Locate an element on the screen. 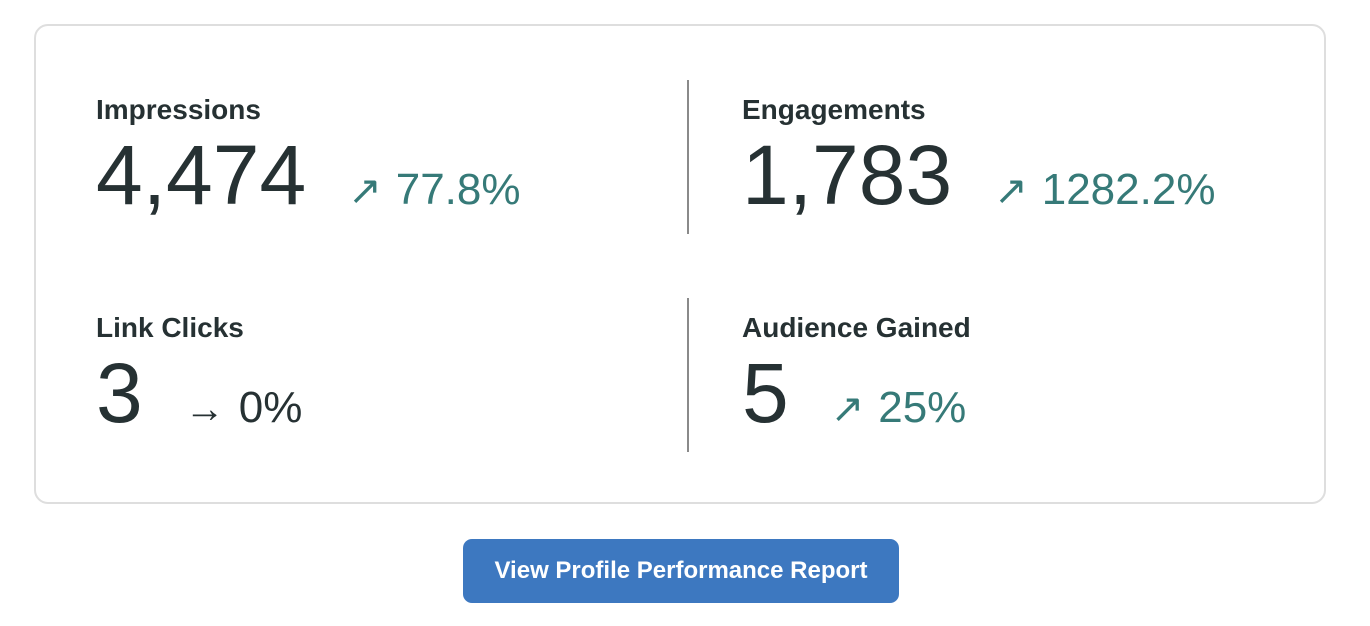  metric-change: ↗ 77.8% is located at coordinates (434, 190).